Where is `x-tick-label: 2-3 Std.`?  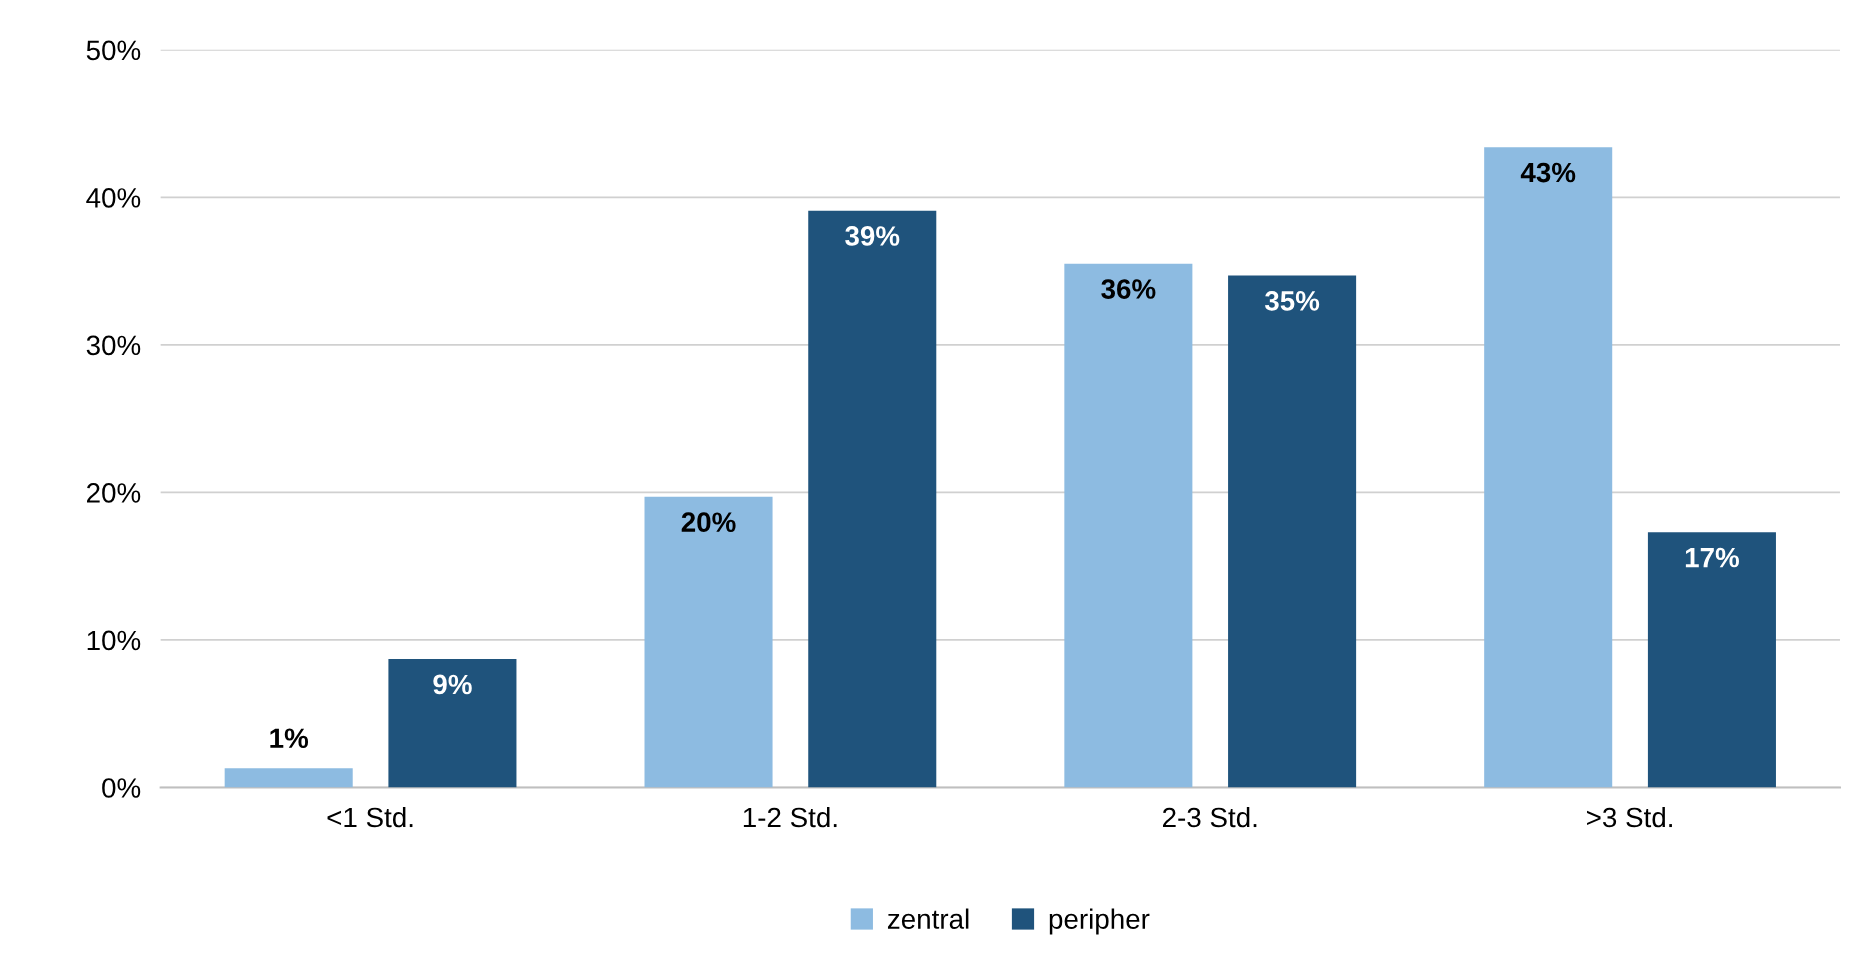
x-tick-label: 2-3 Std. is located at coordinates (1209, 817).